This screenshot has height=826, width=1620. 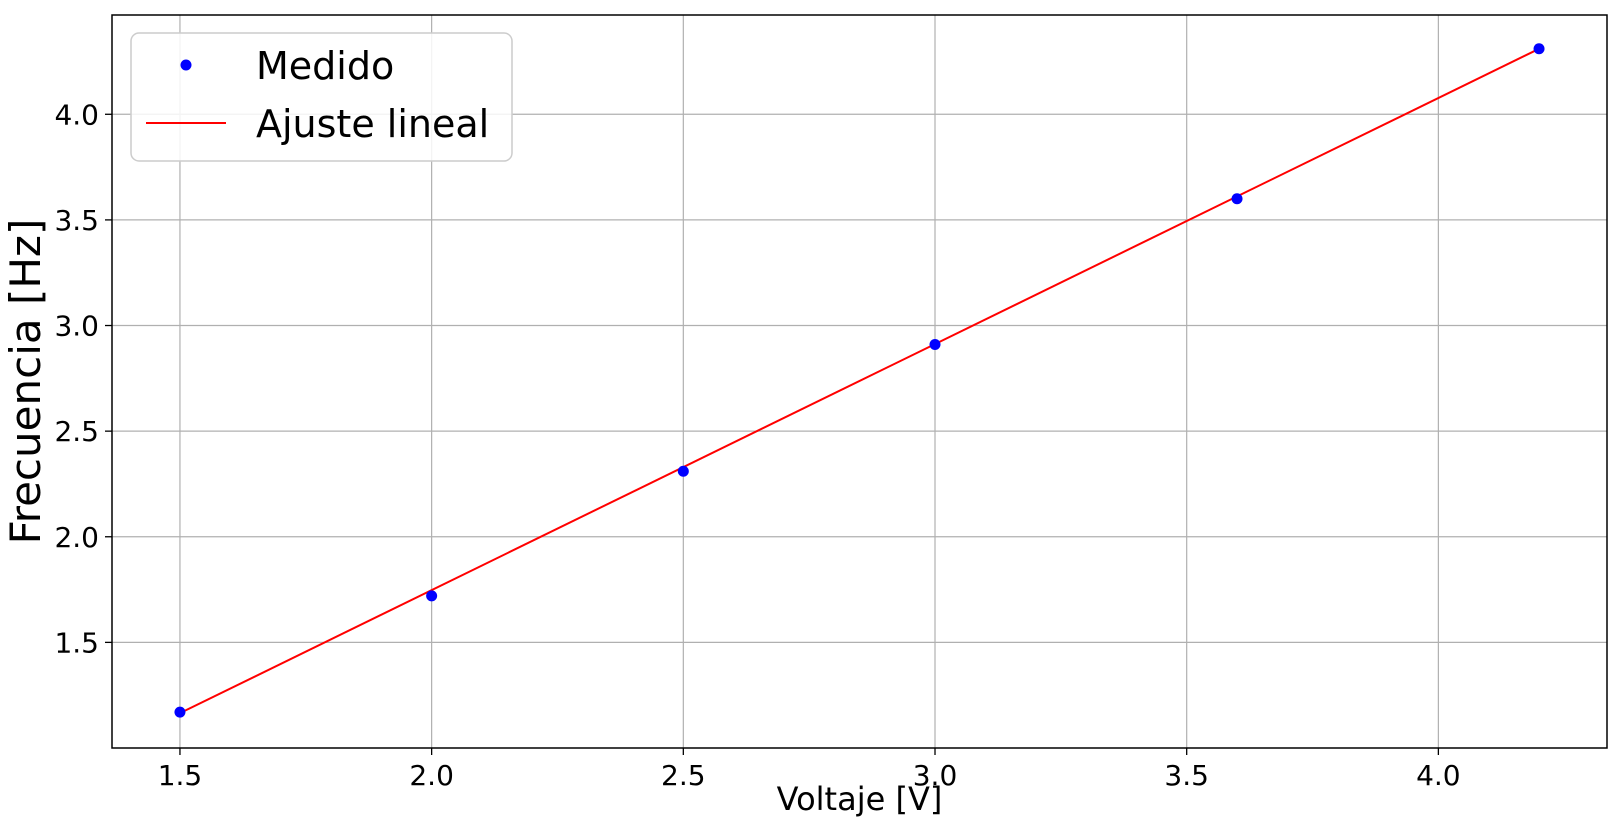 What do you see at coordinates (1186, 775) in the screenshot?
I see `x-tick-label: 3.5` at bounding box center [1186, 775].